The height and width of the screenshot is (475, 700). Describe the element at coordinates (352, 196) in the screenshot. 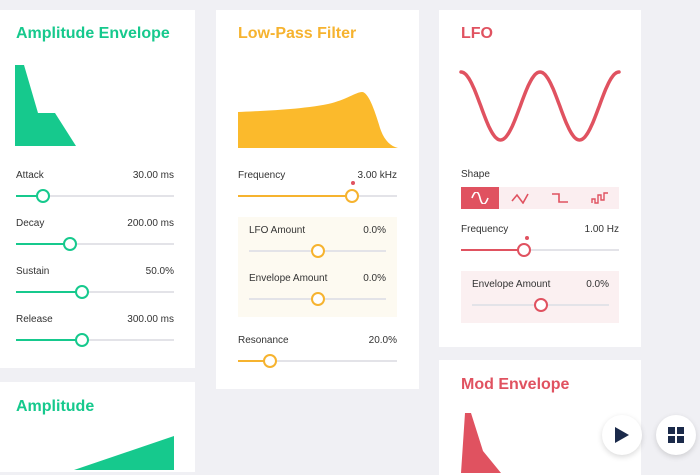

I see `filter-frequency-thumb` at that location.